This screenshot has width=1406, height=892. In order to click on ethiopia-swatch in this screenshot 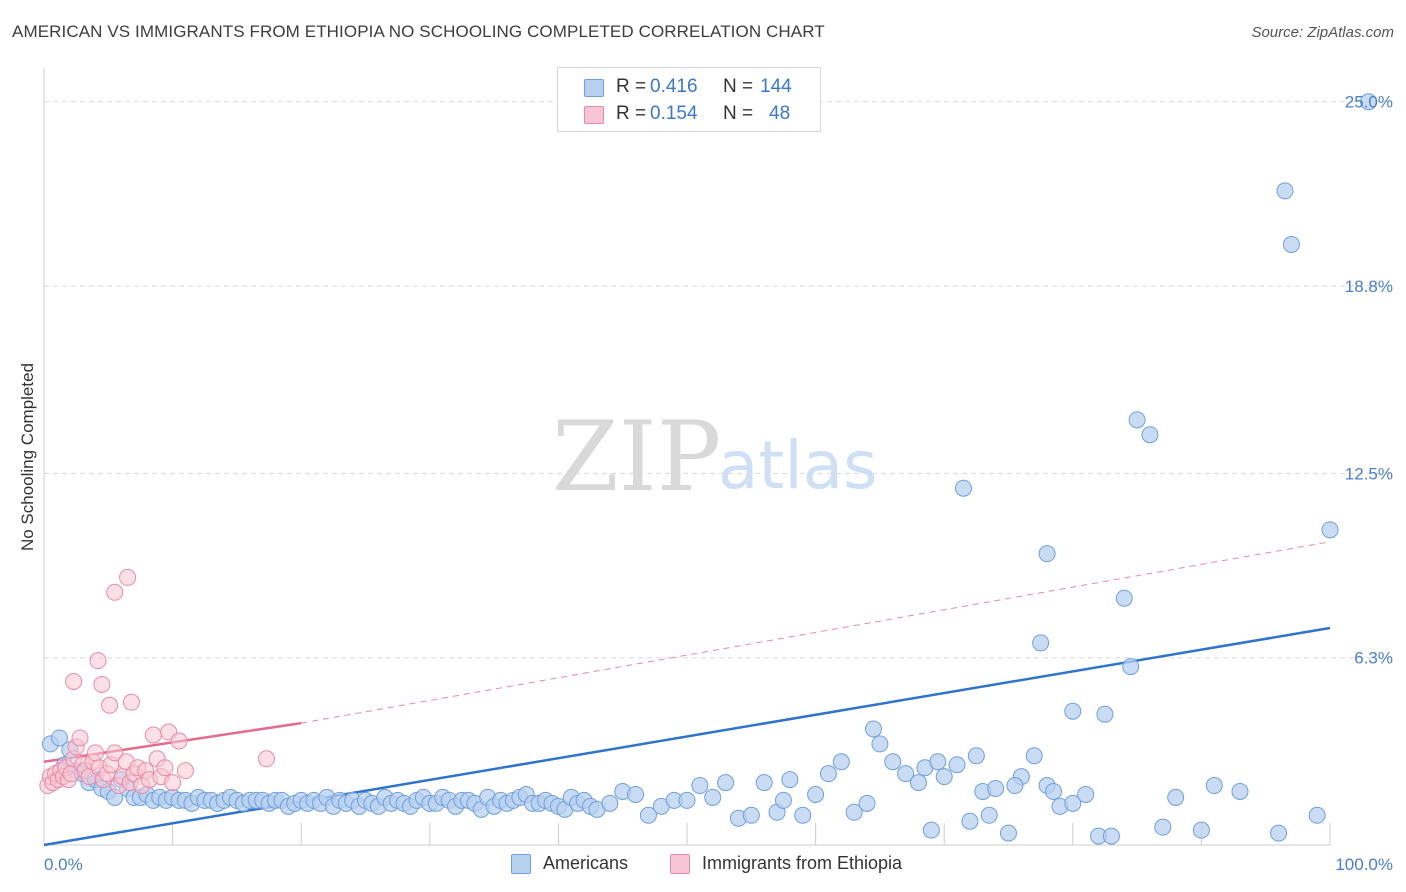, I will do `click(594, 115)`.